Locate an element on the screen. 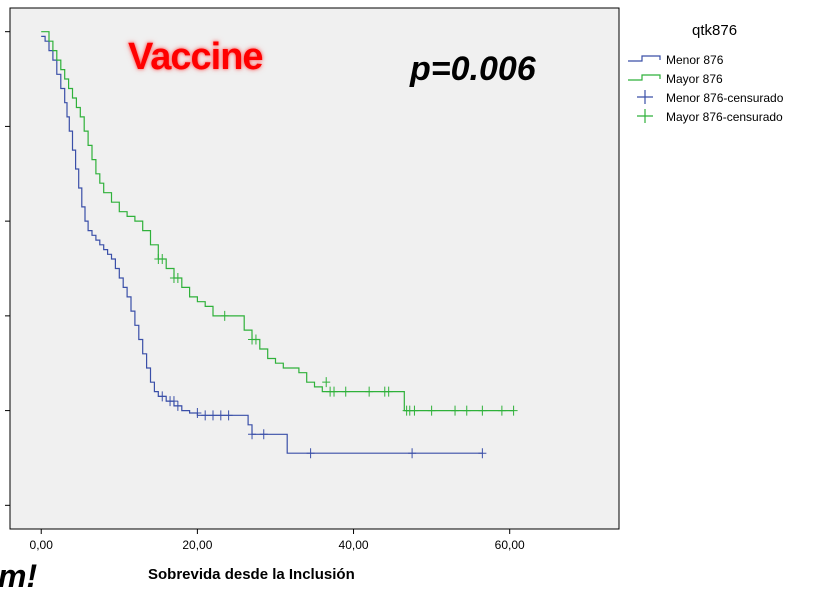  y-ticks is located at coordinates (7, 268).